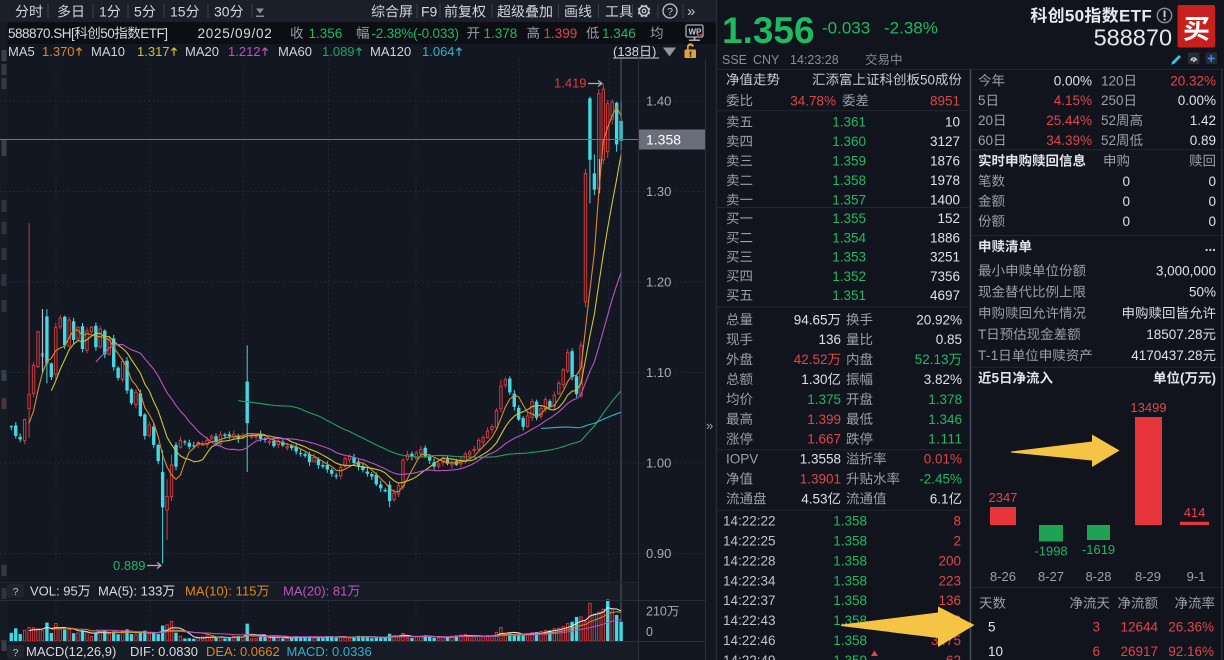  What do you see at coordinates (749, 521) in the screenshot?
I see `svg-text: 14:22:22` at bounding box center [749, 521].